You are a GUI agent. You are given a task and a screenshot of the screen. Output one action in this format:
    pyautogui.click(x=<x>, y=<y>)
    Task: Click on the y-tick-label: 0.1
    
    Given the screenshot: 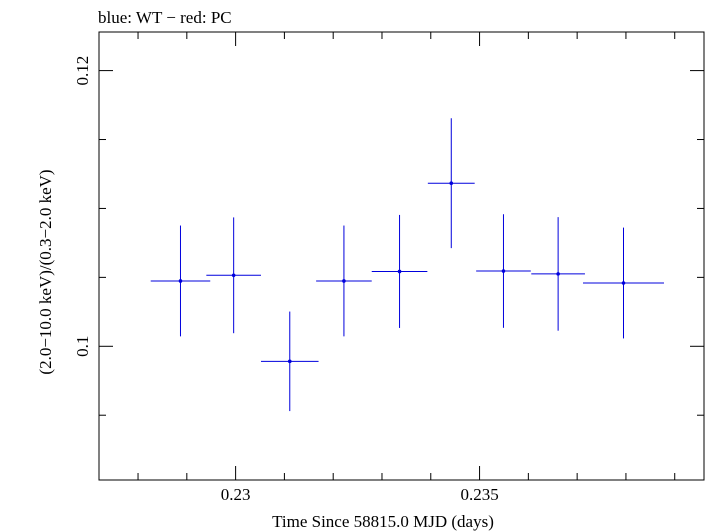 What is the action you would take?
    pyautogui.click(x=82, y=346)
    